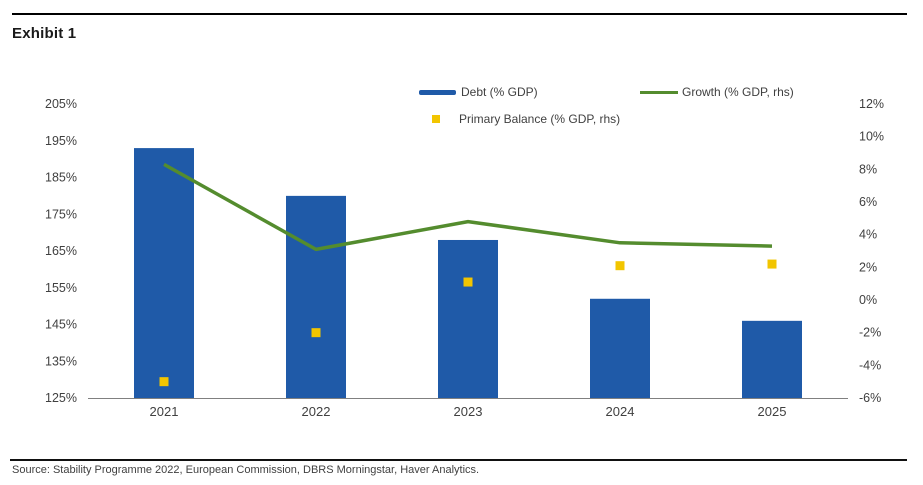 Image resolution: width=923 pixels, height=485 pixels. I want to click on x-axis-label-2024: 2024, so click(620, 411).